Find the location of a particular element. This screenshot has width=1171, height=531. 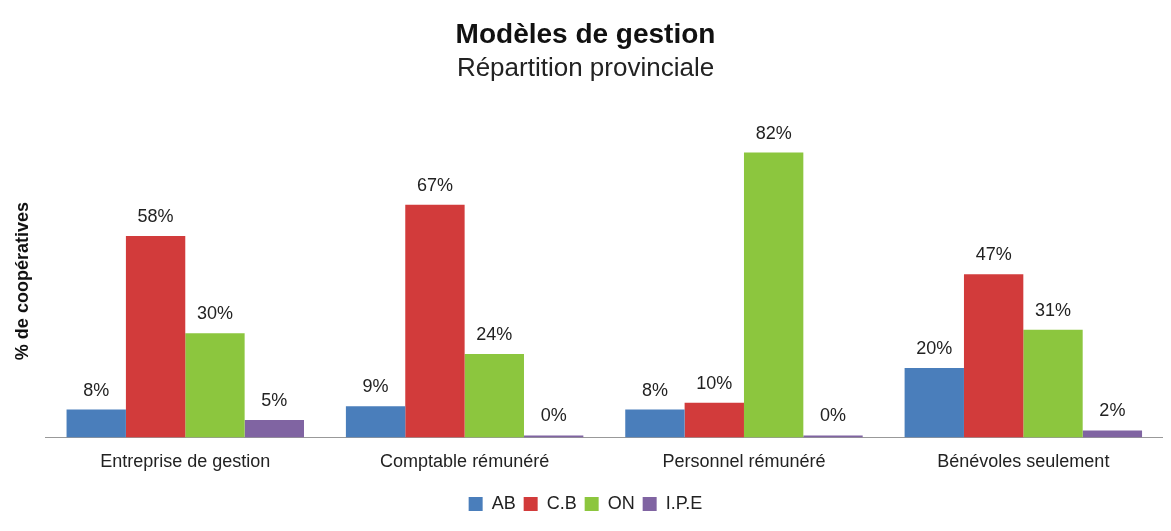

data-label: 58% is located at coordinates (155, 215).